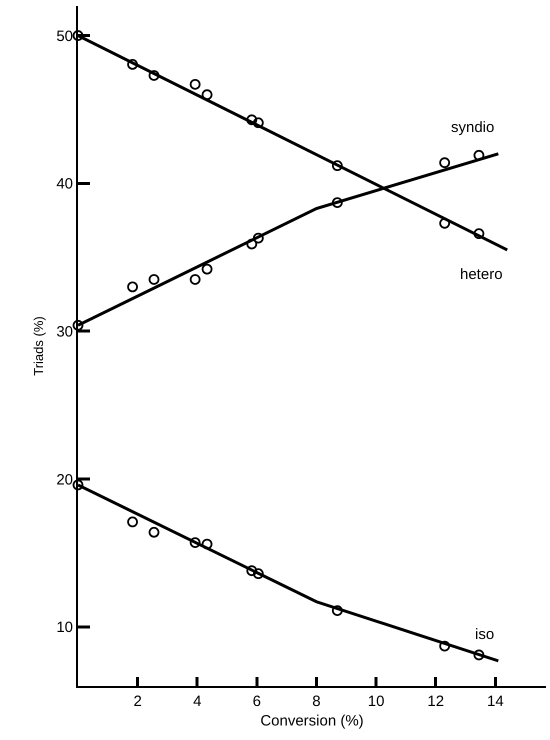 The image size is (550, 740). What do you see at coordinates (316, 701) in the screenshot?
I see `x-tick-label: 8` at bounding box center [316, 701].